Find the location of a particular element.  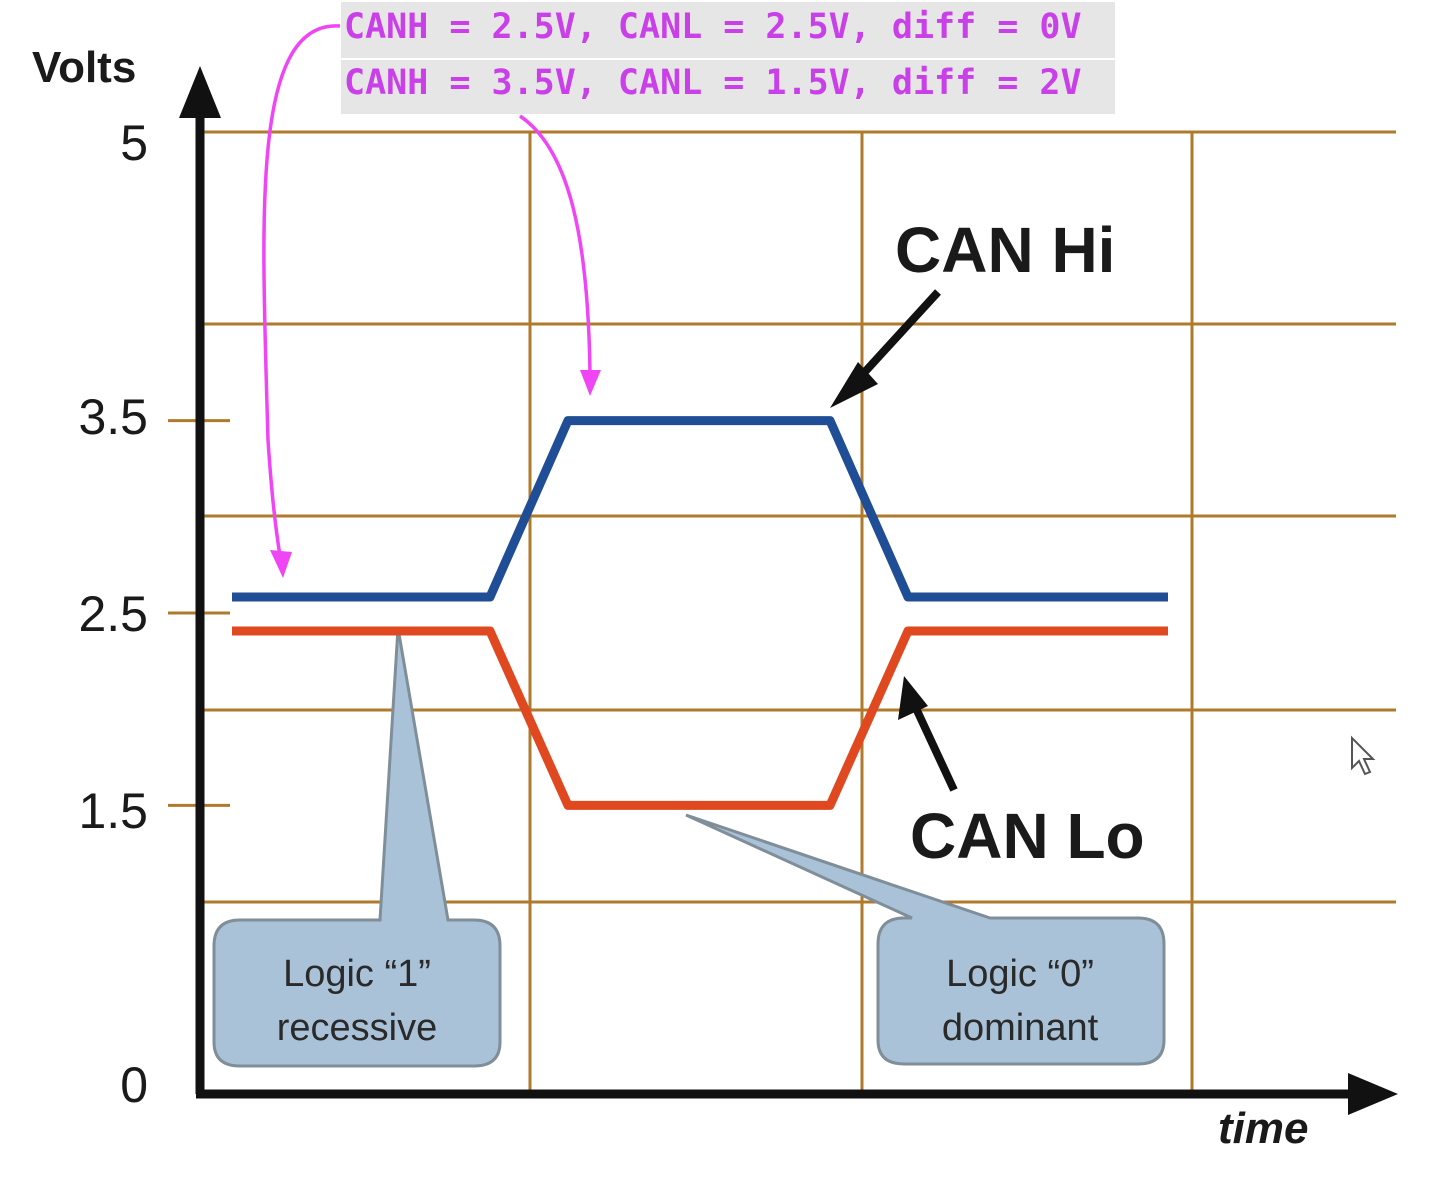

y-tick-label: 3.5 is located at coordinates (113, 417).